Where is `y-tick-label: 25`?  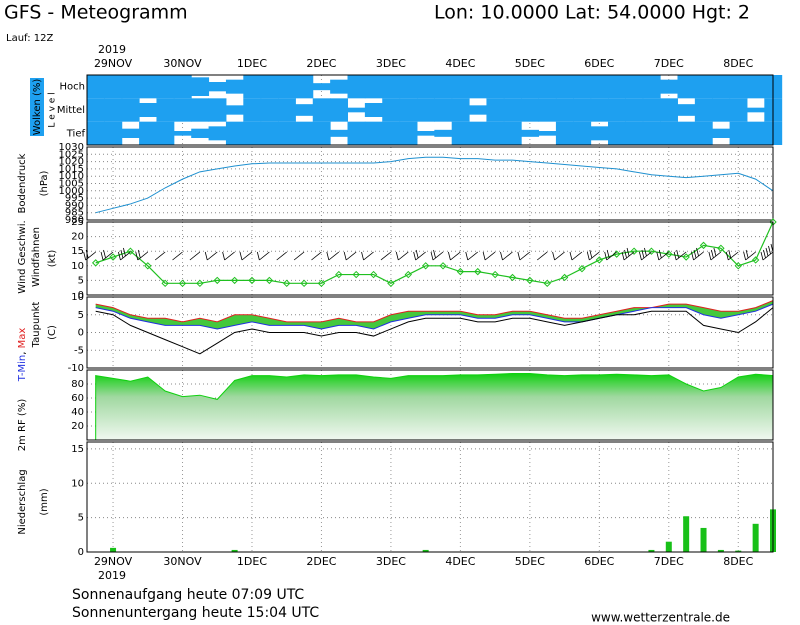 y-tick-label: 25 is located at coordinates (77, 222).